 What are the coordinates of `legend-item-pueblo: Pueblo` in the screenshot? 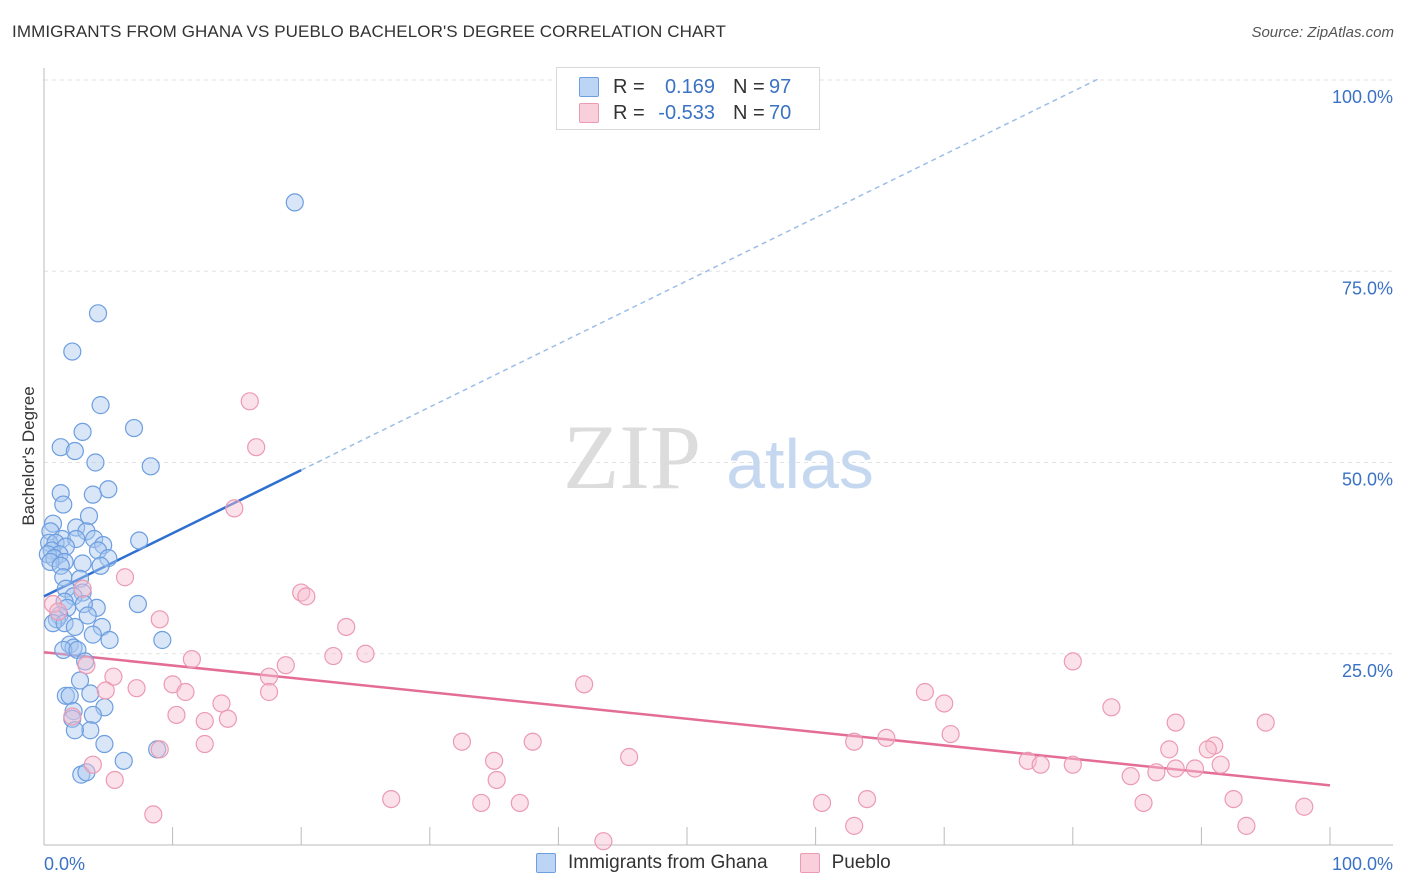 It's located at (845, 863).